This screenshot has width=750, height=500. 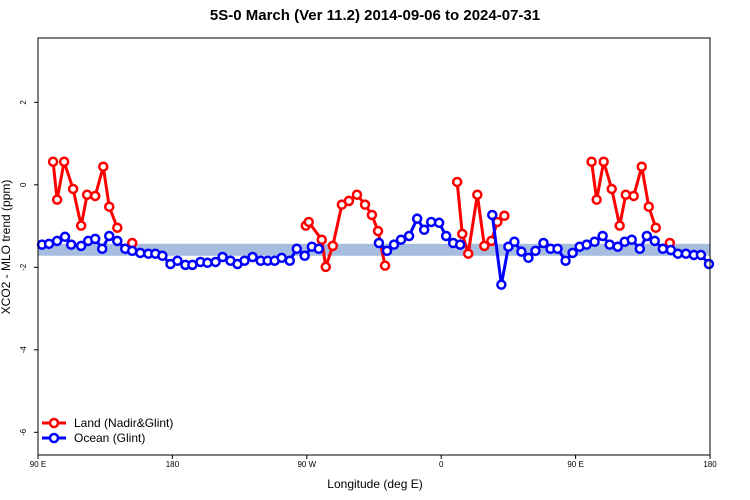 I want to click on x-tick-label: 0, so click(x=441, y=464).